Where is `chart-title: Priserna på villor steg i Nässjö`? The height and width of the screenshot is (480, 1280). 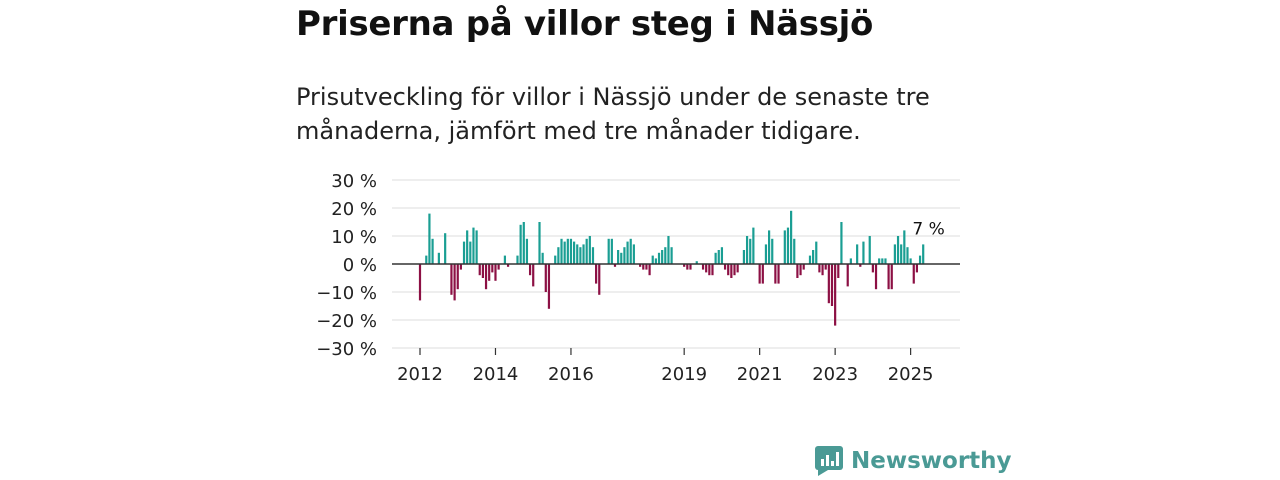 chart-title: Priserna på villor steg i Nässjö is located at coordinates (585, 24).